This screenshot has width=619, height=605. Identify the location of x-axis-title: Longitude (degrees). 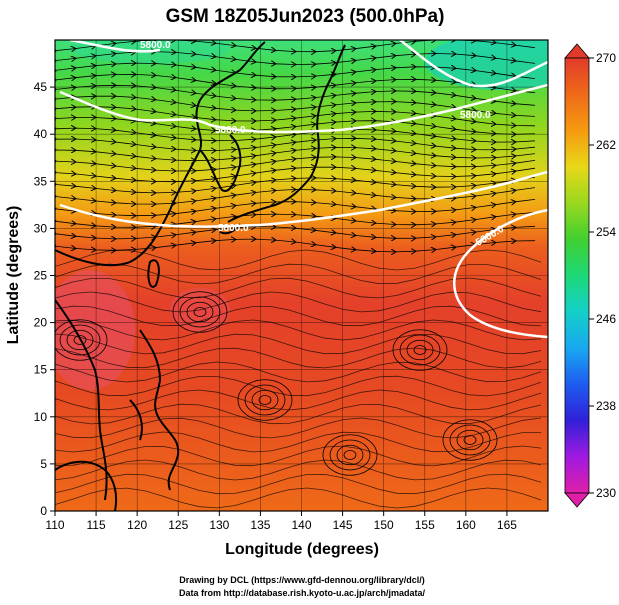
(302, 549).